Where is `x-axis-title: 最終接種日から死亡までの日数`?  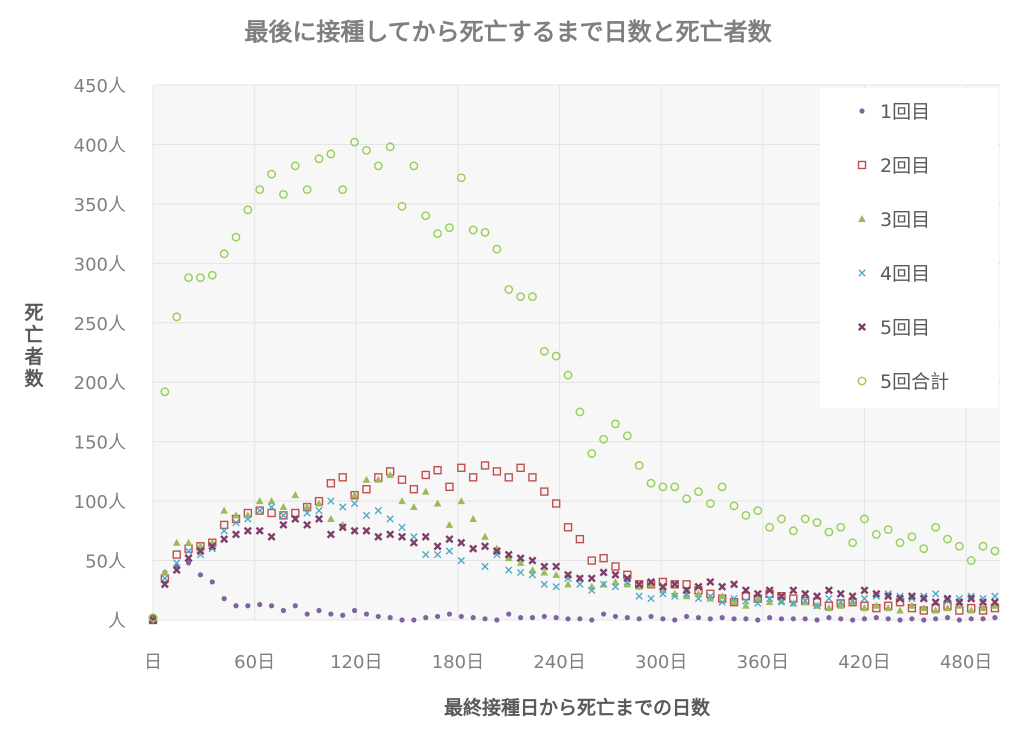
x-axis-title: 最終接種日から死亡までの日数 is located at coordinates (577, 707).